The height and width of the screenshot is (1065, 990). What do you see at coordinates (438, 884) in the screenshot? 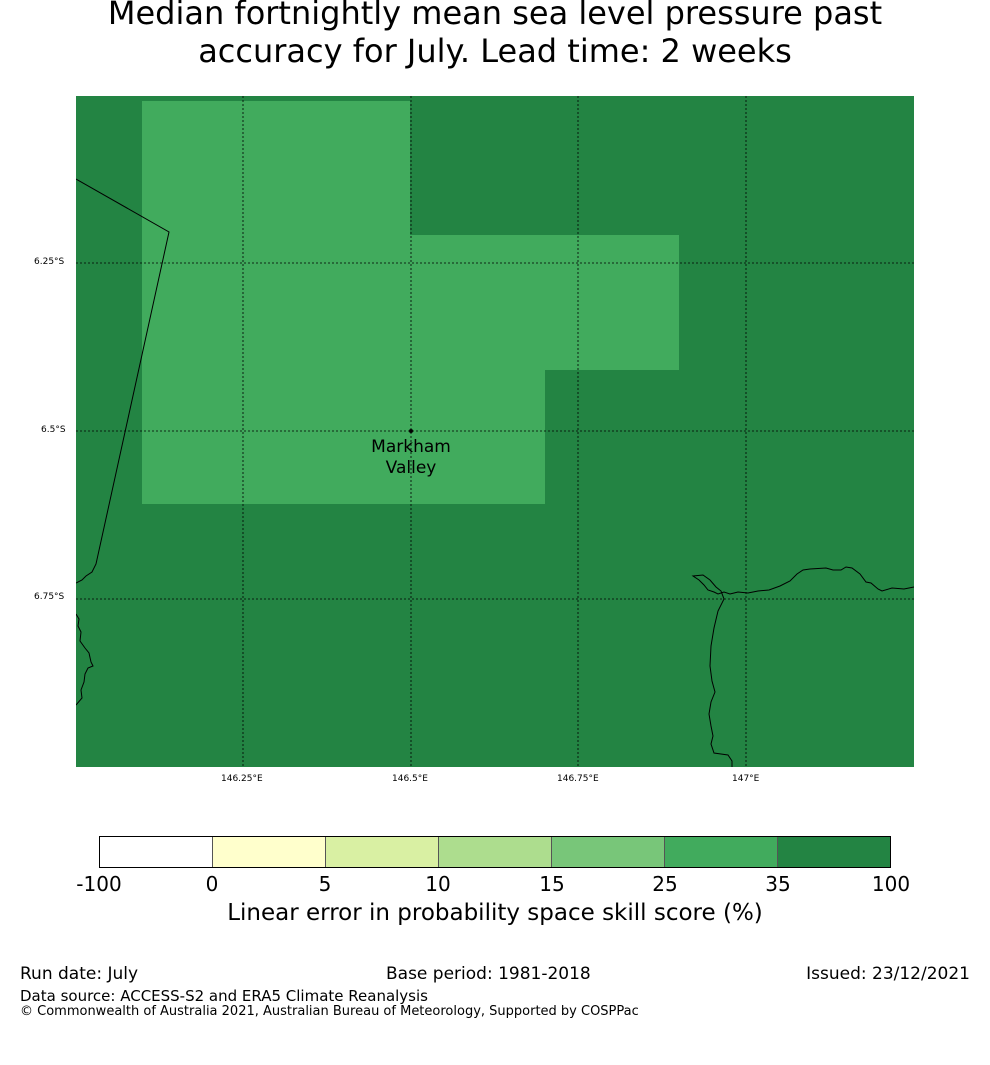
I see `colorbar-tick: 10` at bounding box center [438, 884].